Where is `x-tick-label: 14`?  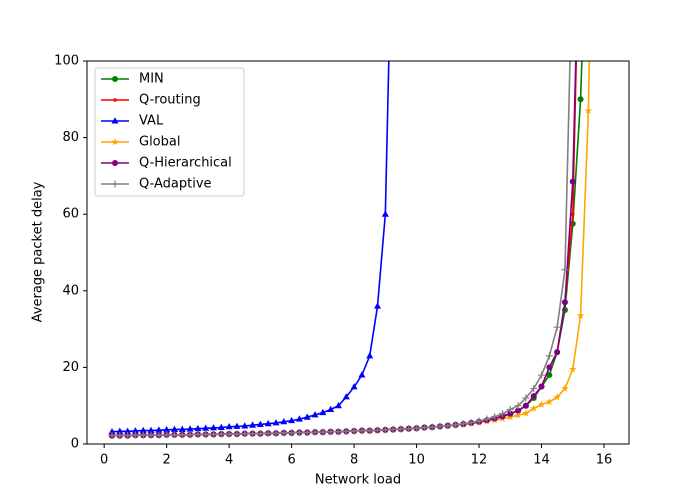
x-tick-label: 14 is located at coordinates (541, 460).